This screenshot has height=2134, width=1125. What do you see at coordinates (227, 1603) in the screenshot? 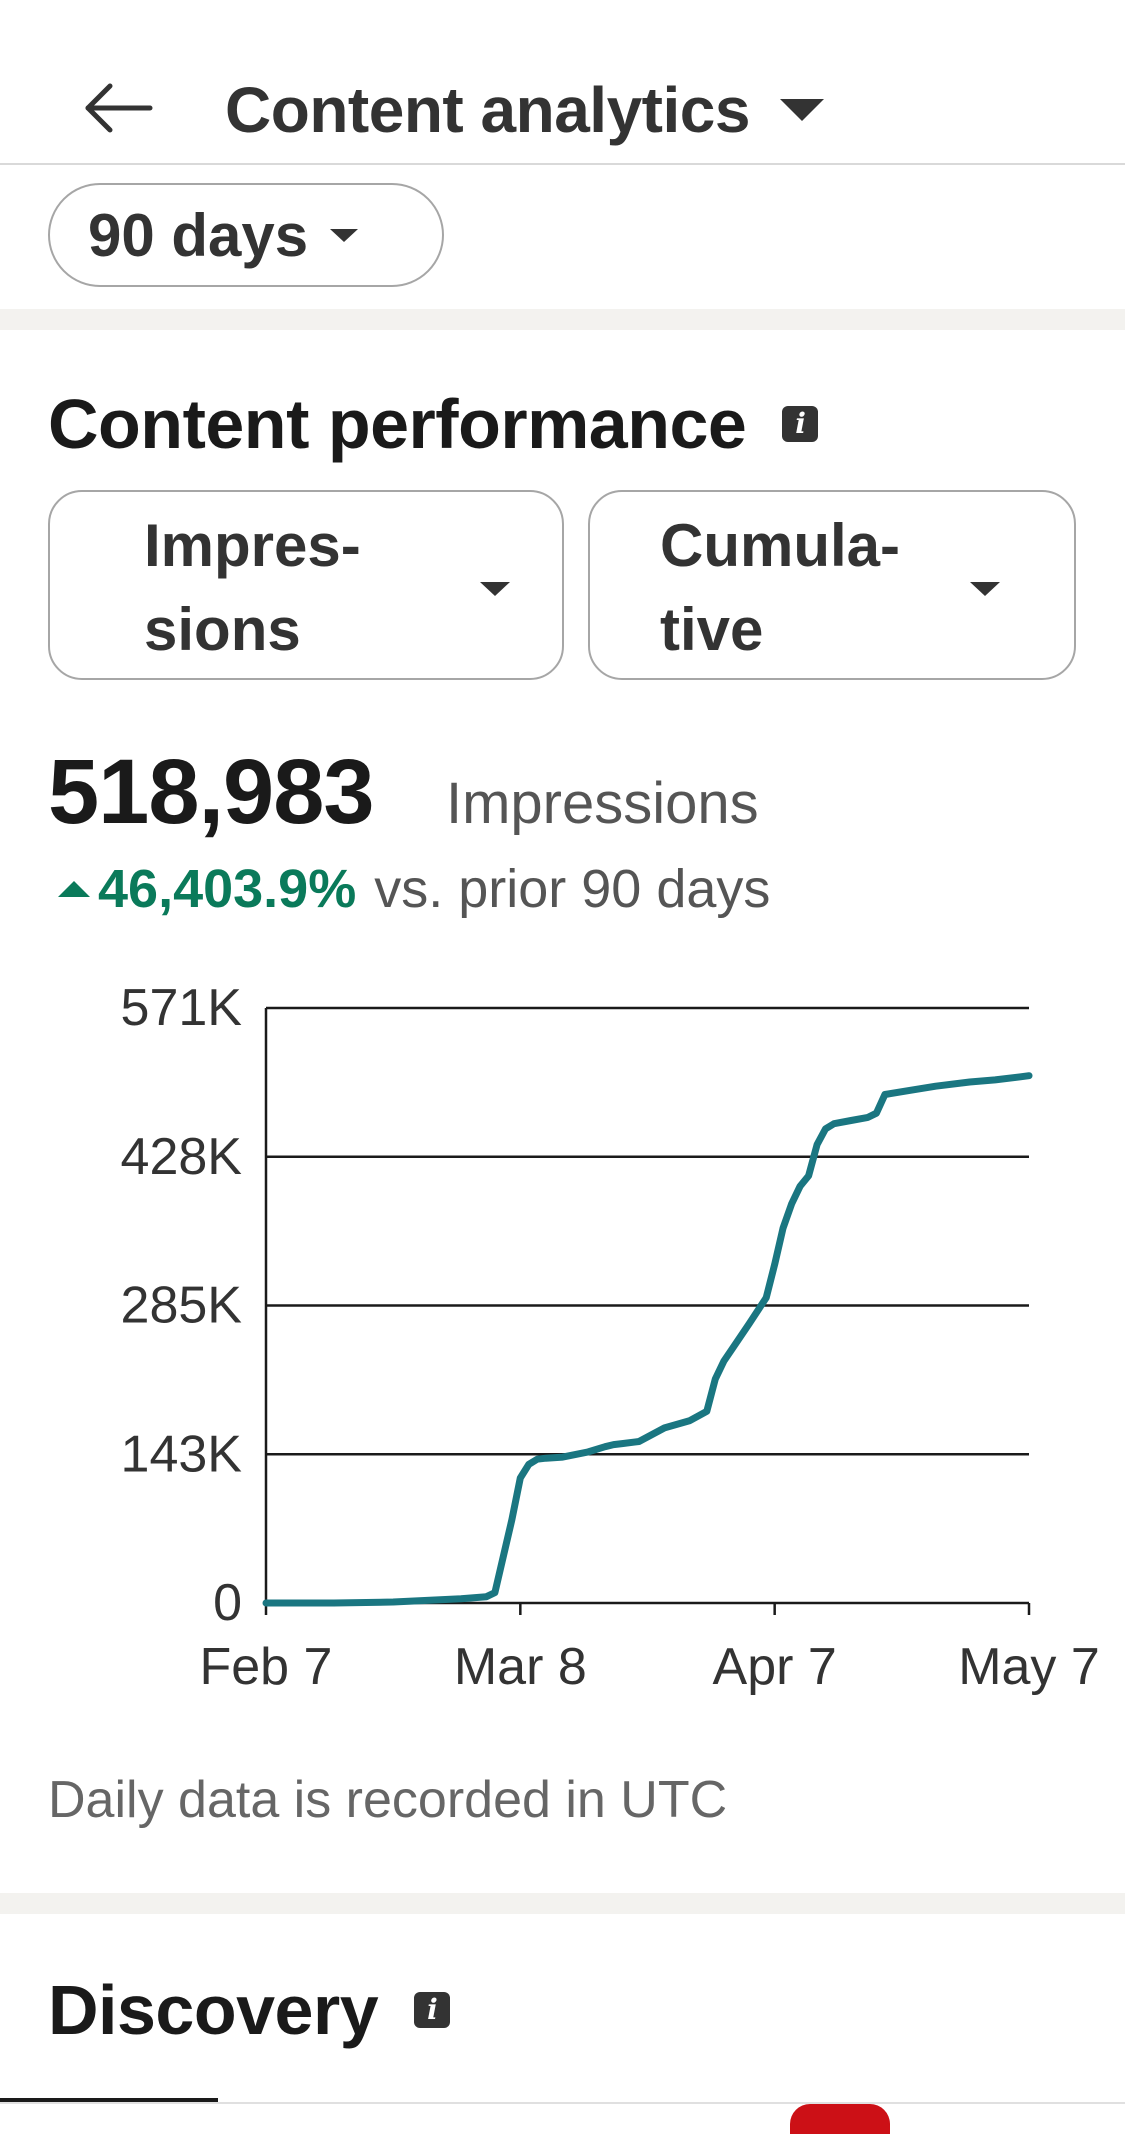
I see `y-tick-label: 0` at bounding box center [227, 1603].